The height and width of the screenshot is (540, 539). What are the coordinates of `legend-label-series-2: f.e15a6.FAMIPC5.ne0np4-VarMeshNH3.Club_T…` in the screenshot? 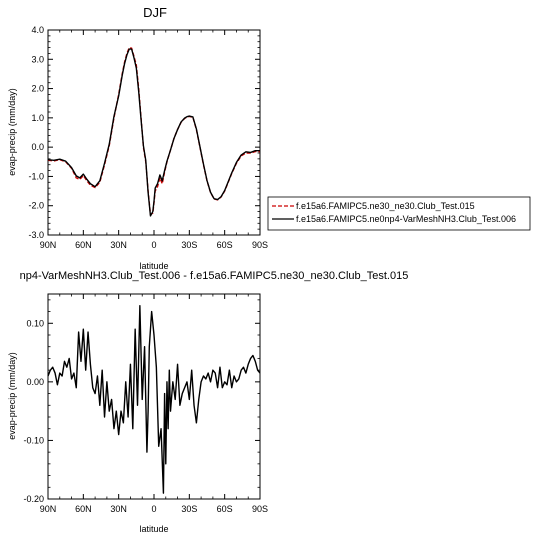 It's located at (406, 219).